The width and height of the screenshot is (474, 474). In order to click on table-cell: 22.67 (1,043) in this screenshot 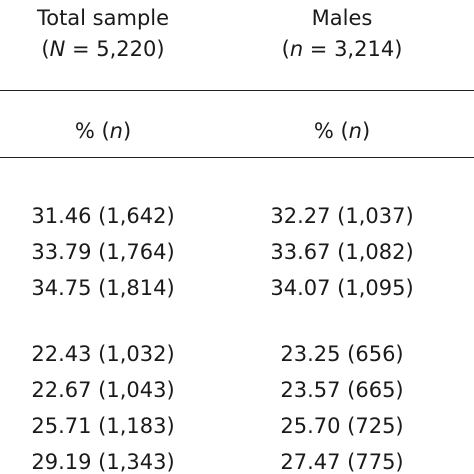, I will do `click(103, 390)`.